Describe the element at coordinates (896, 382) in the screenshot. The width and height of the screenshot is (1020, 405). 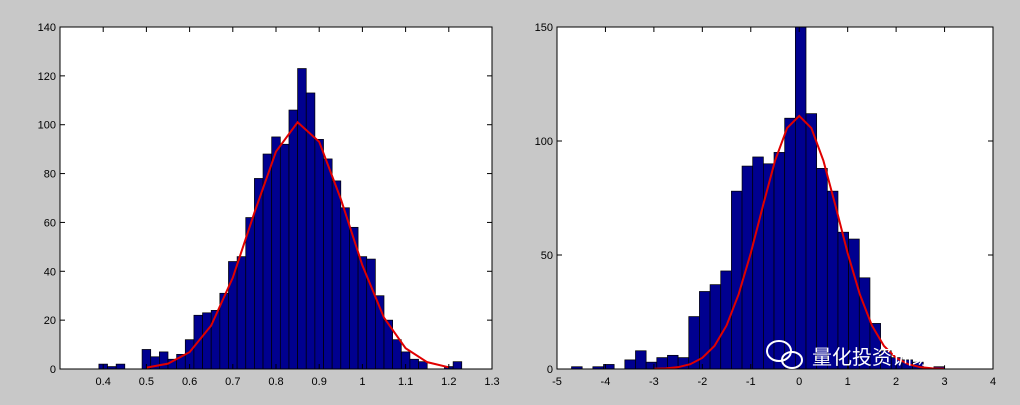
I see `x-tick-label: 2` at that location.